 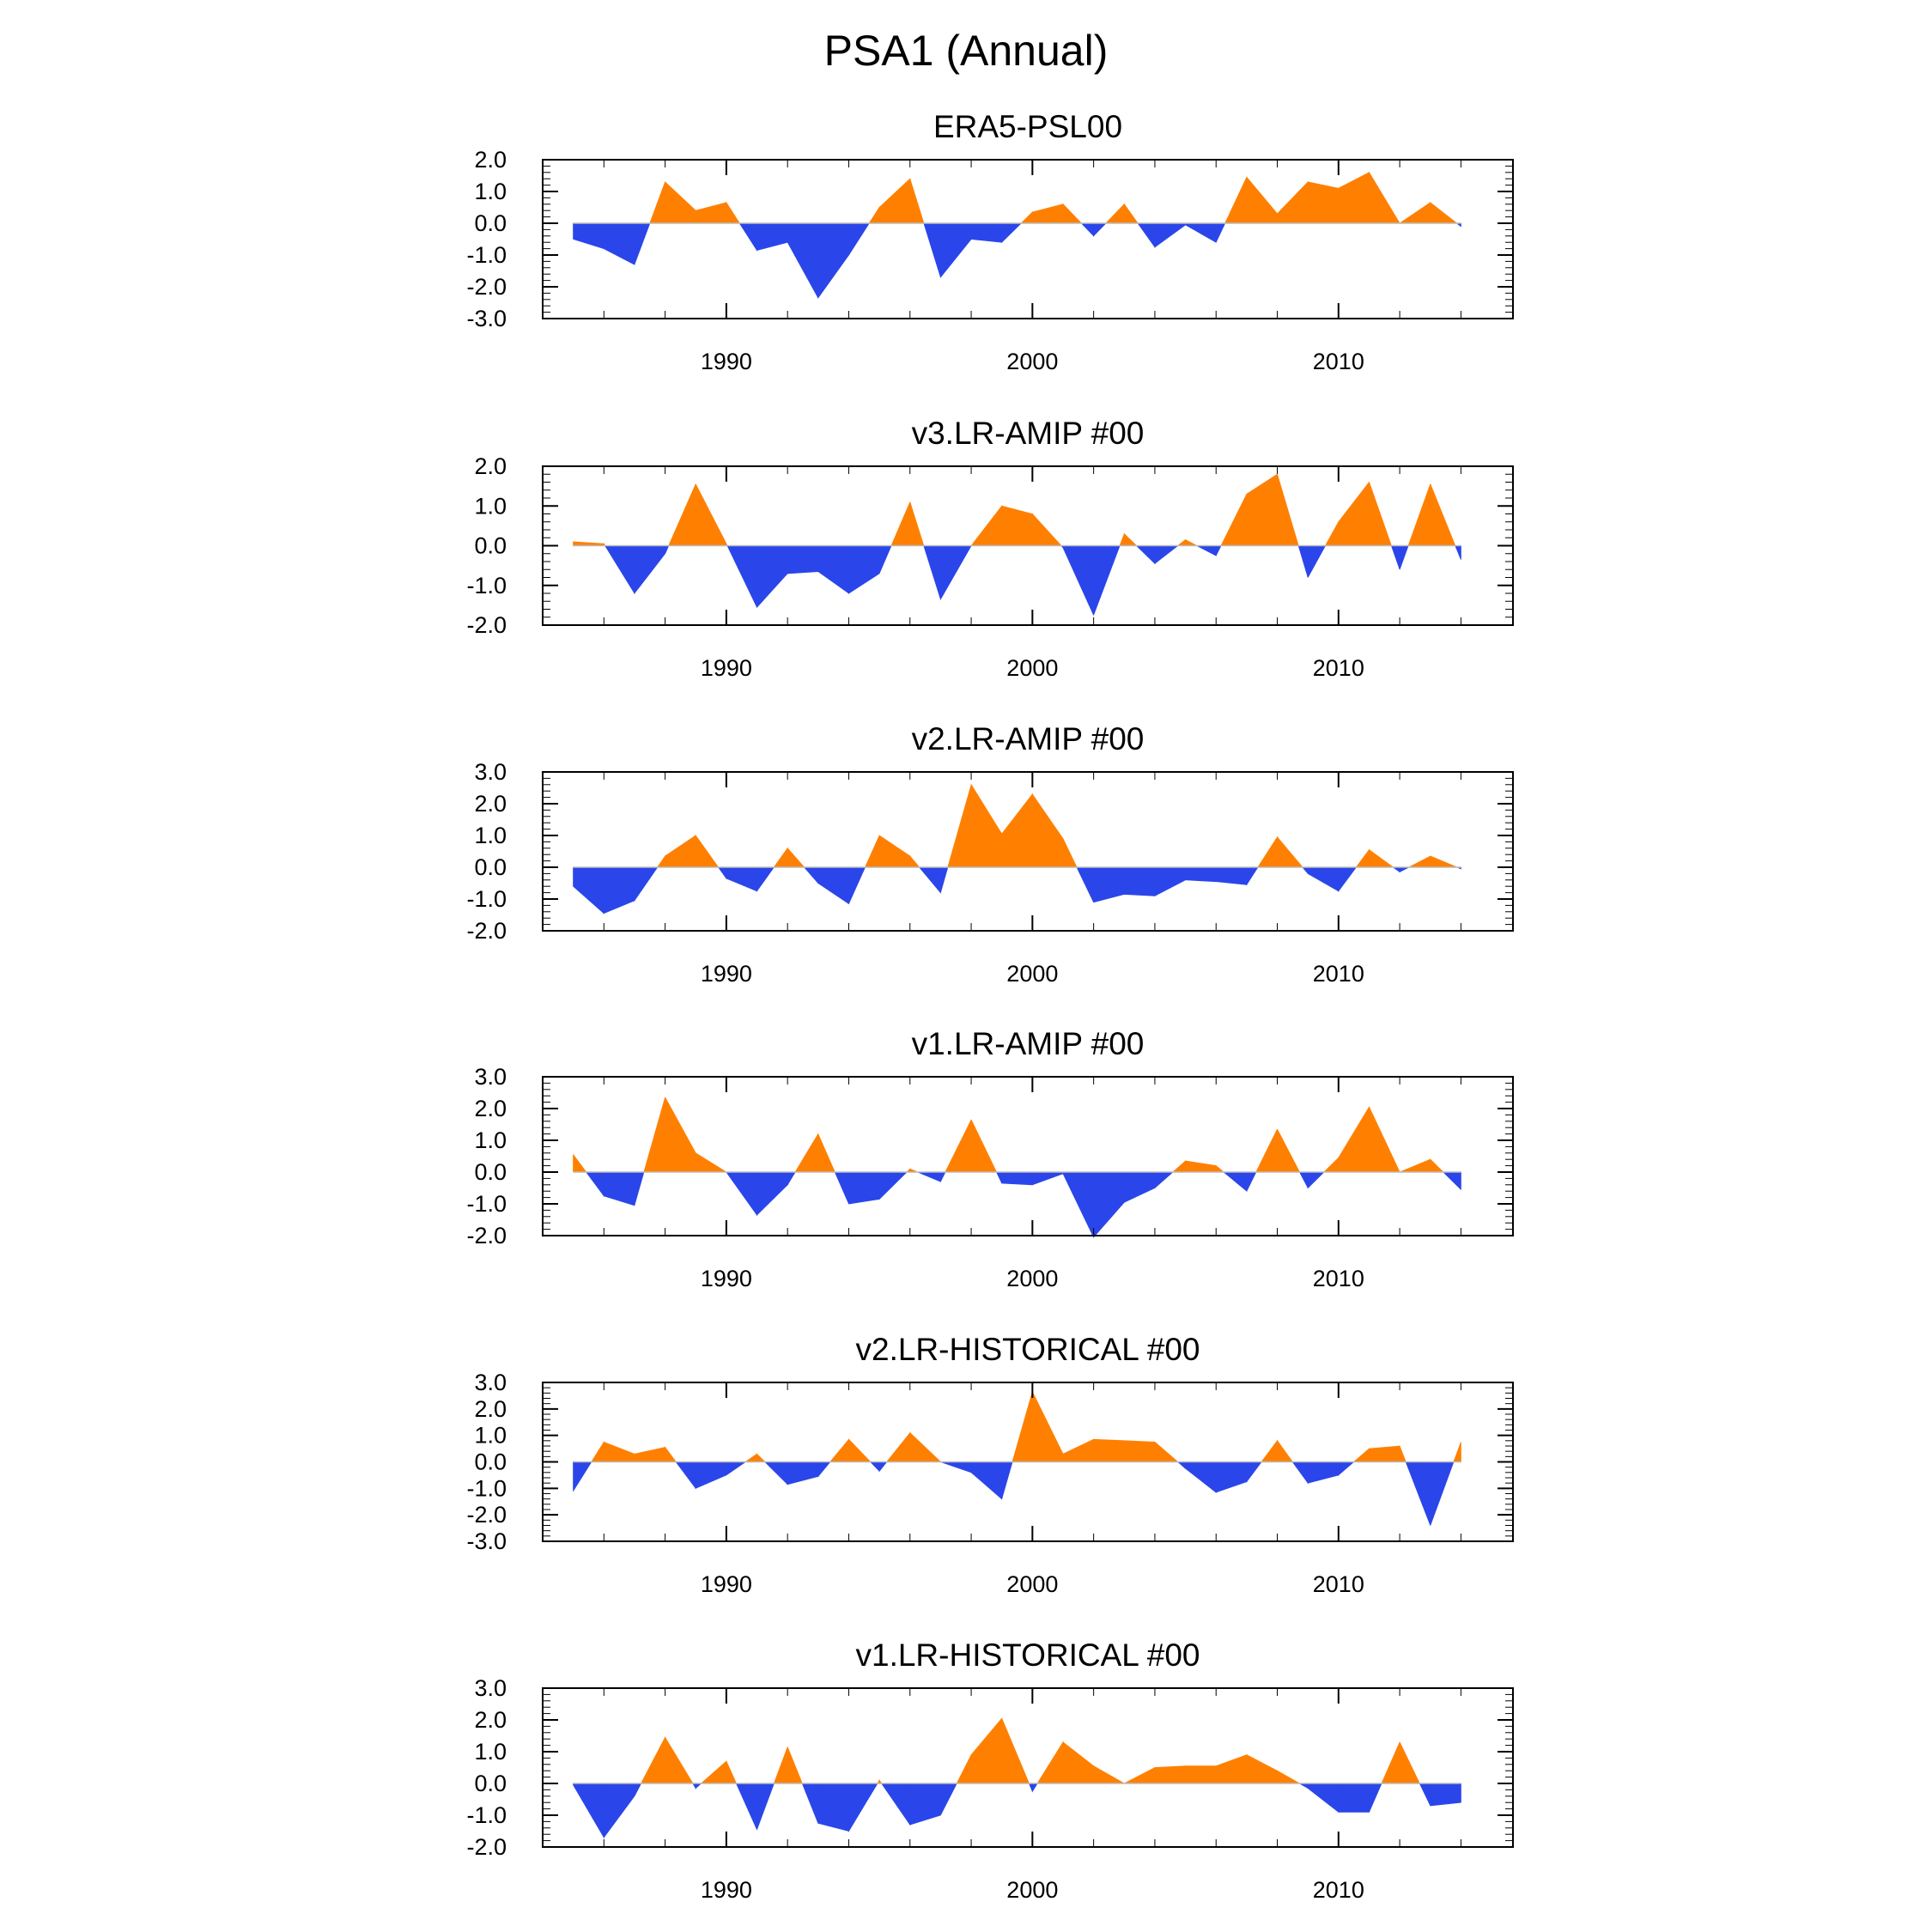 I want to click on y-tick-label: -2.0, so click(x=486, y=931).